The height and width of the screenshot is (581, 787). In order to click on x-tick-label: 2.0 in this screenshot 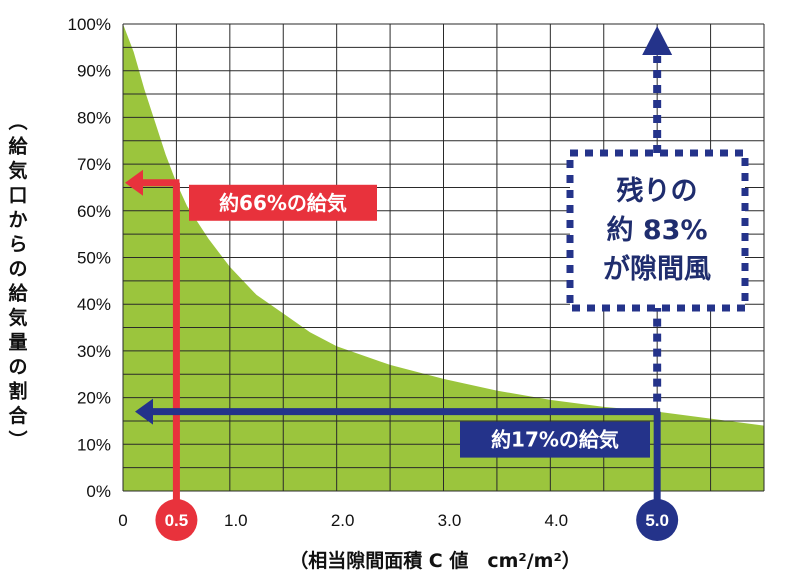, I will do `click(343, 520)`.